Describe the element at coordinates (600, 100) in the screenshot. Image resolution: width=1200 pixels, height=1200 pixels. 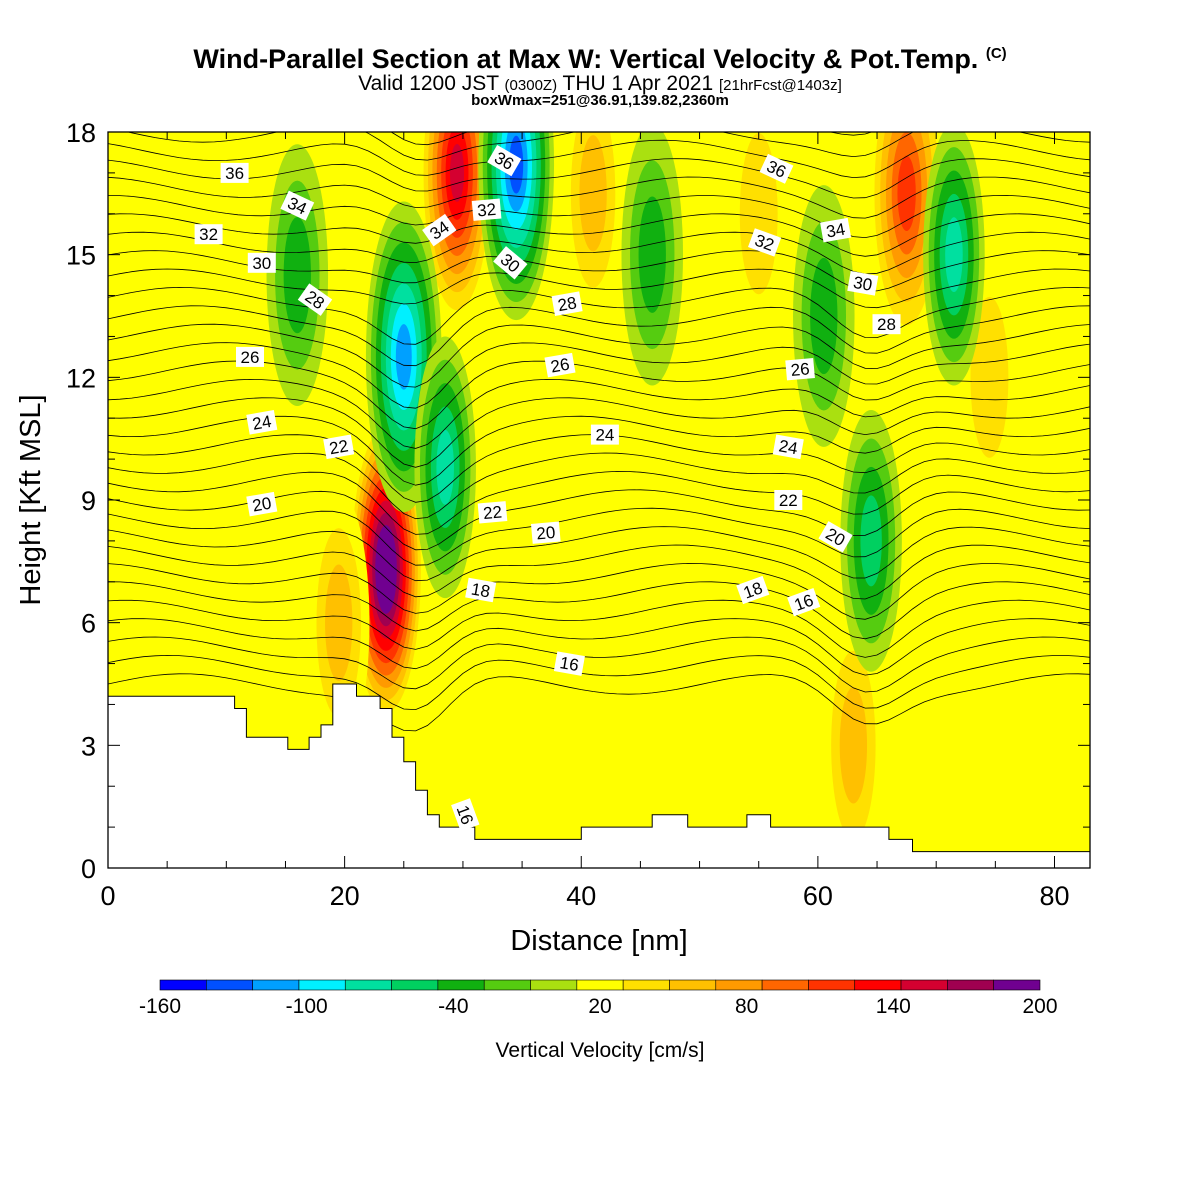
I see `box-info: boxWmax=251@36.91,139.82,2360m` at that location.